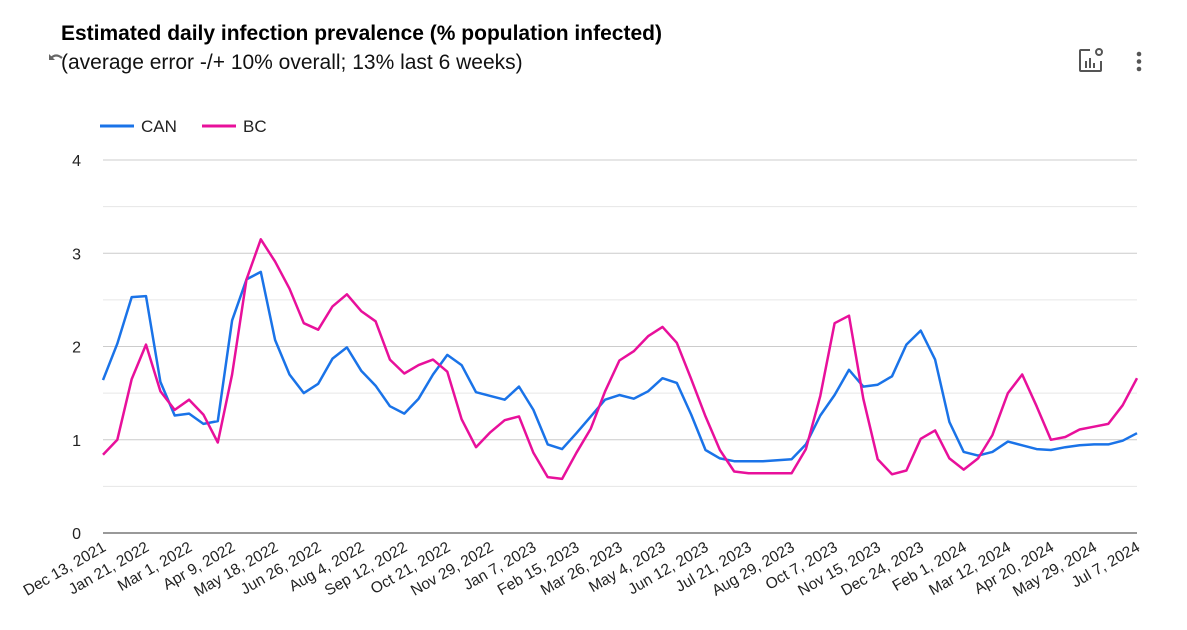 The width and height of the screenshot is (1187, 630). Describe the element at coordinates (109, 569) in the screenshot. I see `x-tick-label: Jan 21, 2022` at that location.